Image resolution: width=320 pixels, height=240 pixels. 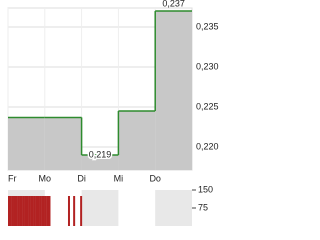 I want to click on y-tick-label: 0,230, so click(x=207, y=66).